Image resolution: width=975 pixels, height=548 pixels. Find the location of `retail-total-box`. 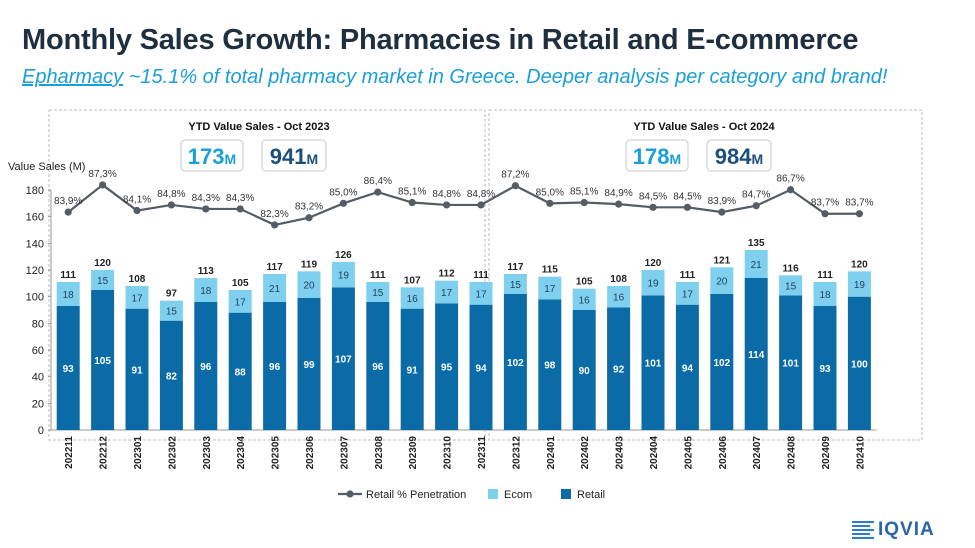

retail-total-box is located at coordinates (739, 155).